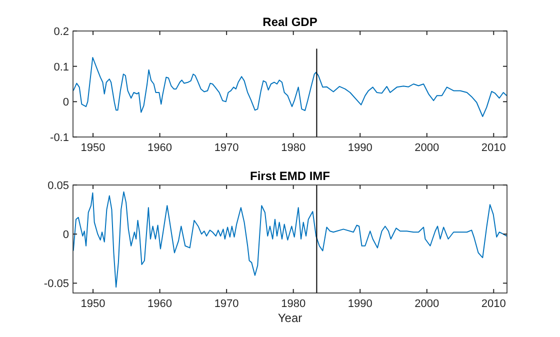  What do you see at coordinates (290, 87) in the screenshot?
I see `line-series` at bounding box center [290, 87].